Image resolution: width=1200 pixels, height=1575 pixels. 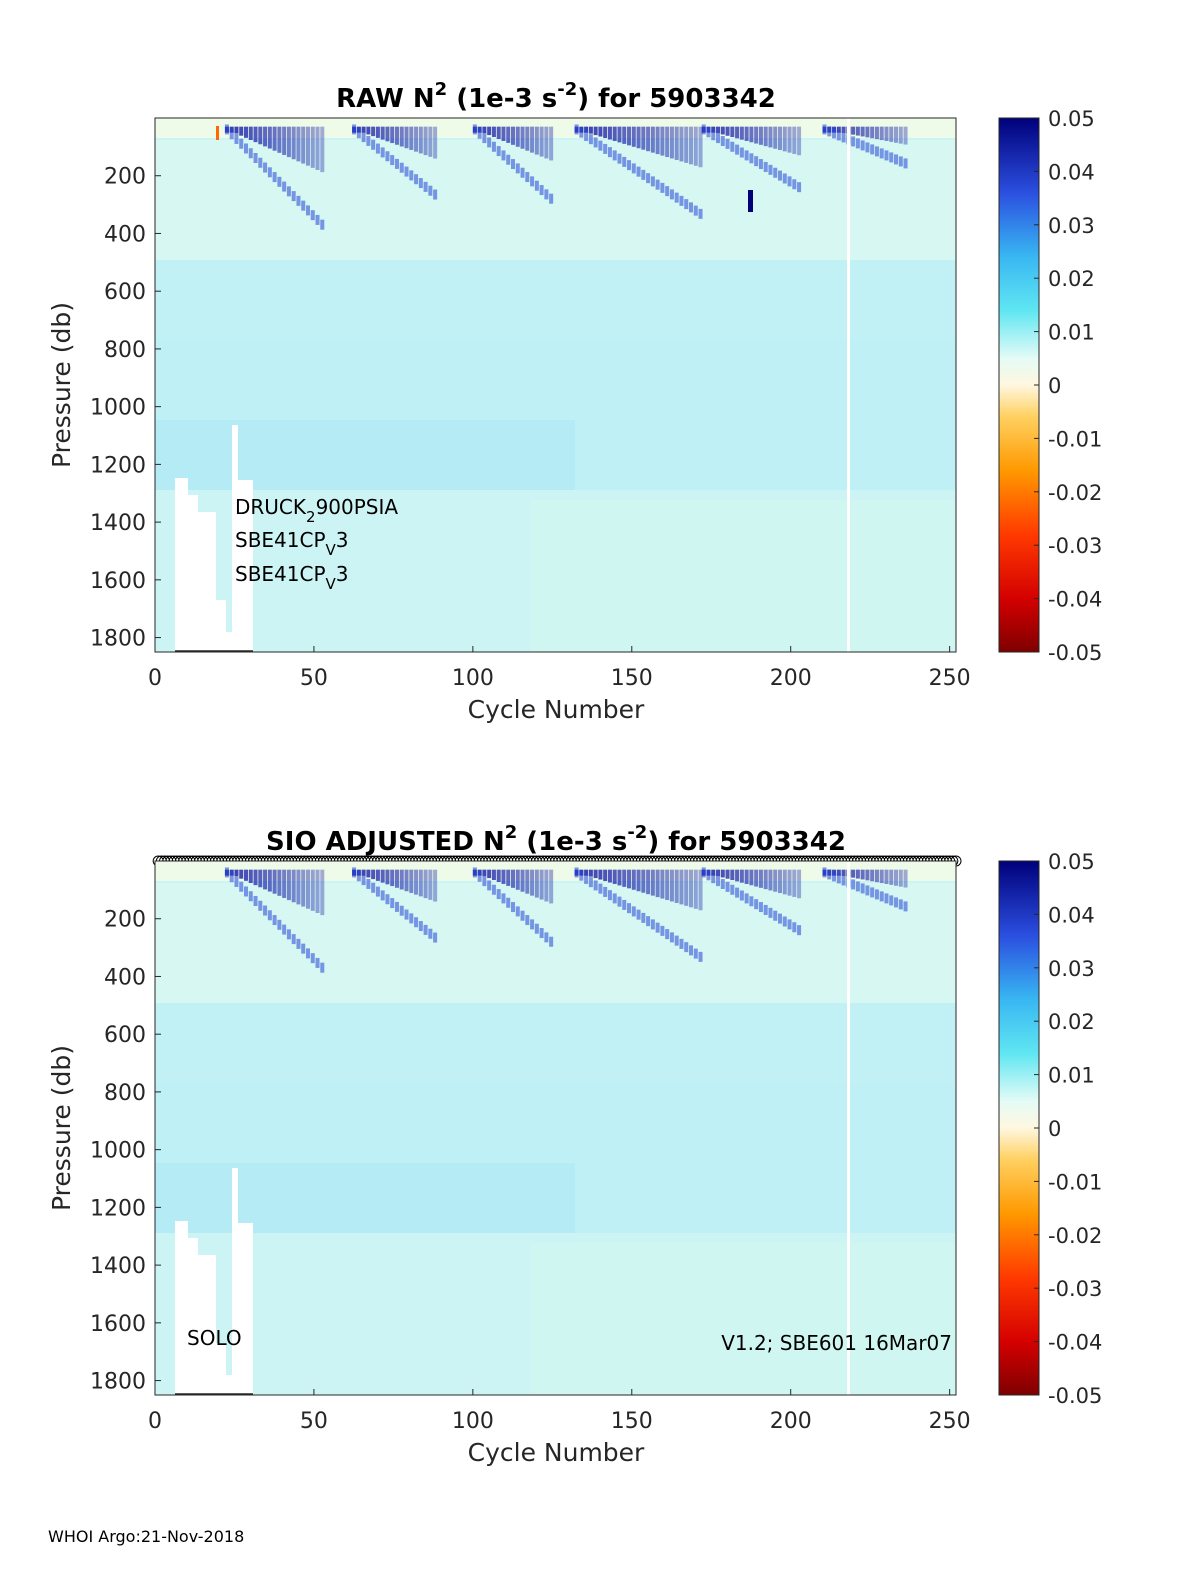 What do you see at coordinates (125, 292) in the screenshot?
I see `y-tick-label: 600` at bounding box center [125, 292].